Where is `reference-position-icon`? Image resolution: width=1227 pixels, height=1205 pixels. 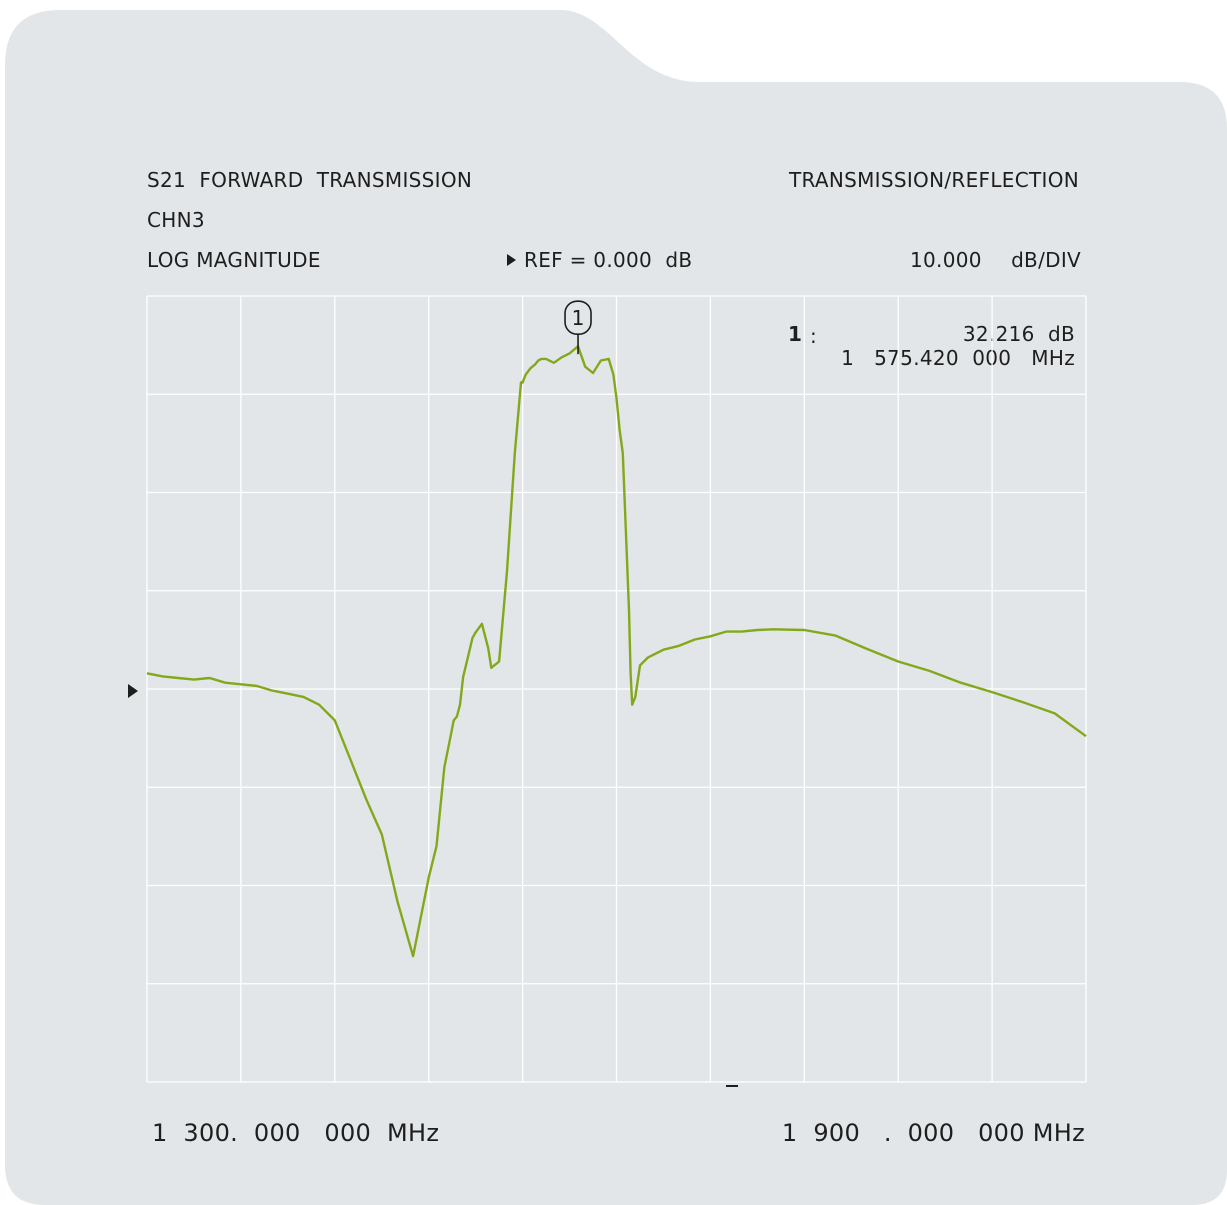 reference-position-icon is located at coordinates (133, 691).